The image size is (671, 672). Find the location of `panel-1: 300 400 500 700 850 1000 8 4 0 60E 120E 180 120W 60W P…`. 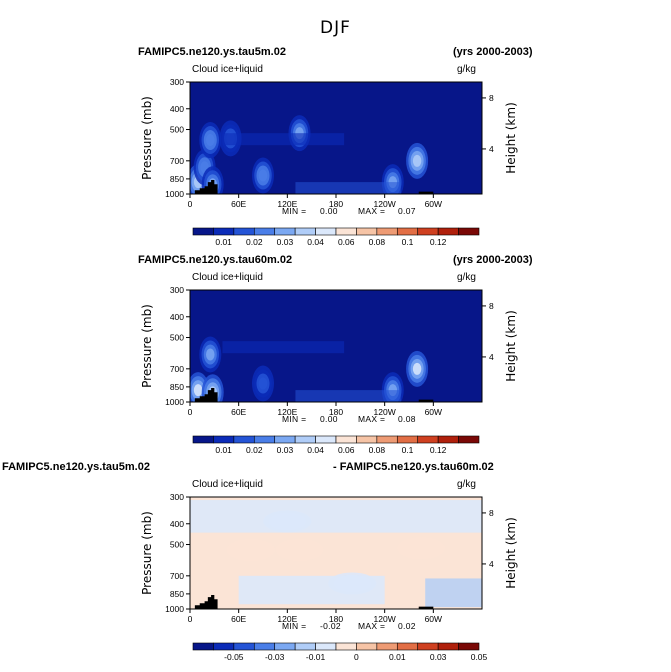

panel-1: 300 400 500 700 850 1000 8 4 0 60E 120E 180 120W 60W P… is located at coordinates (329, 162).